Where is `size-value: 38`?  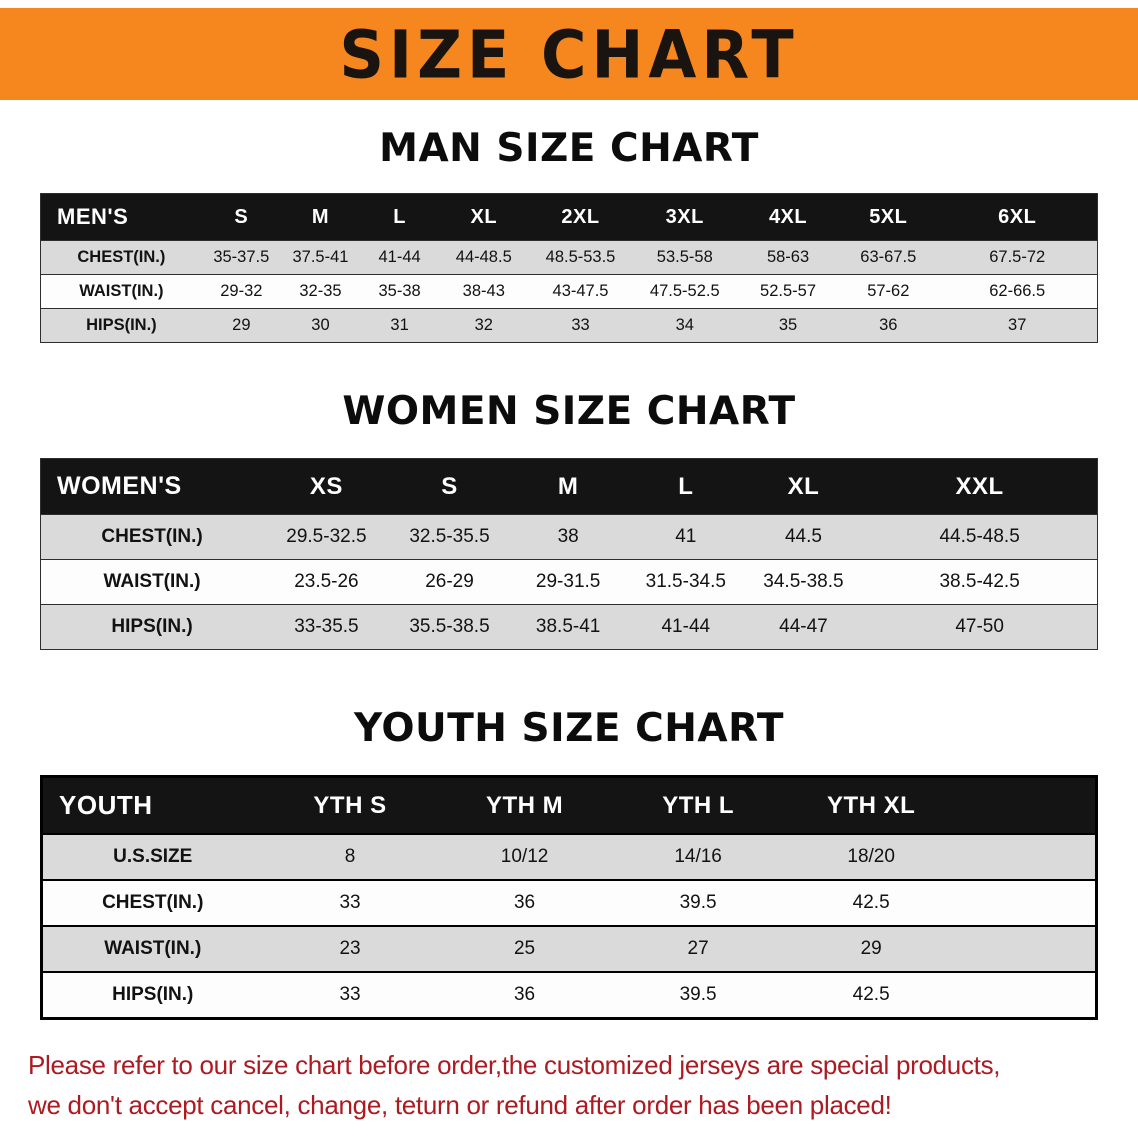
size-value: 38 is located at coordinates (568, 536).